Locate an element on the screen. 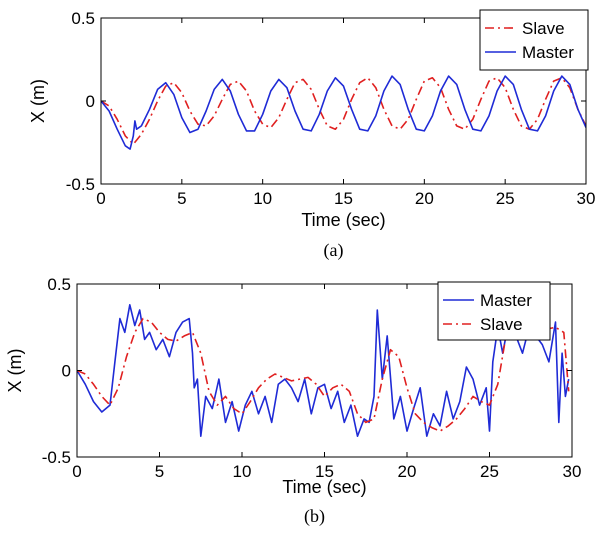 The width and height of the screenshot is (599, 533). panel-a-y-tick-label: 0 is located at coordinates (90, 101).